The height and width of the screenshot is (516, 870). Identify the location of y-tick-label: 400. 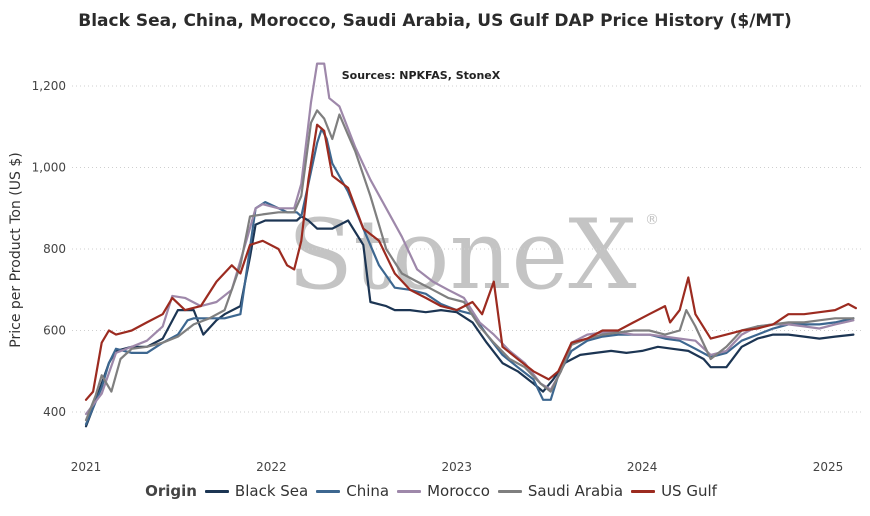
(54, 412).